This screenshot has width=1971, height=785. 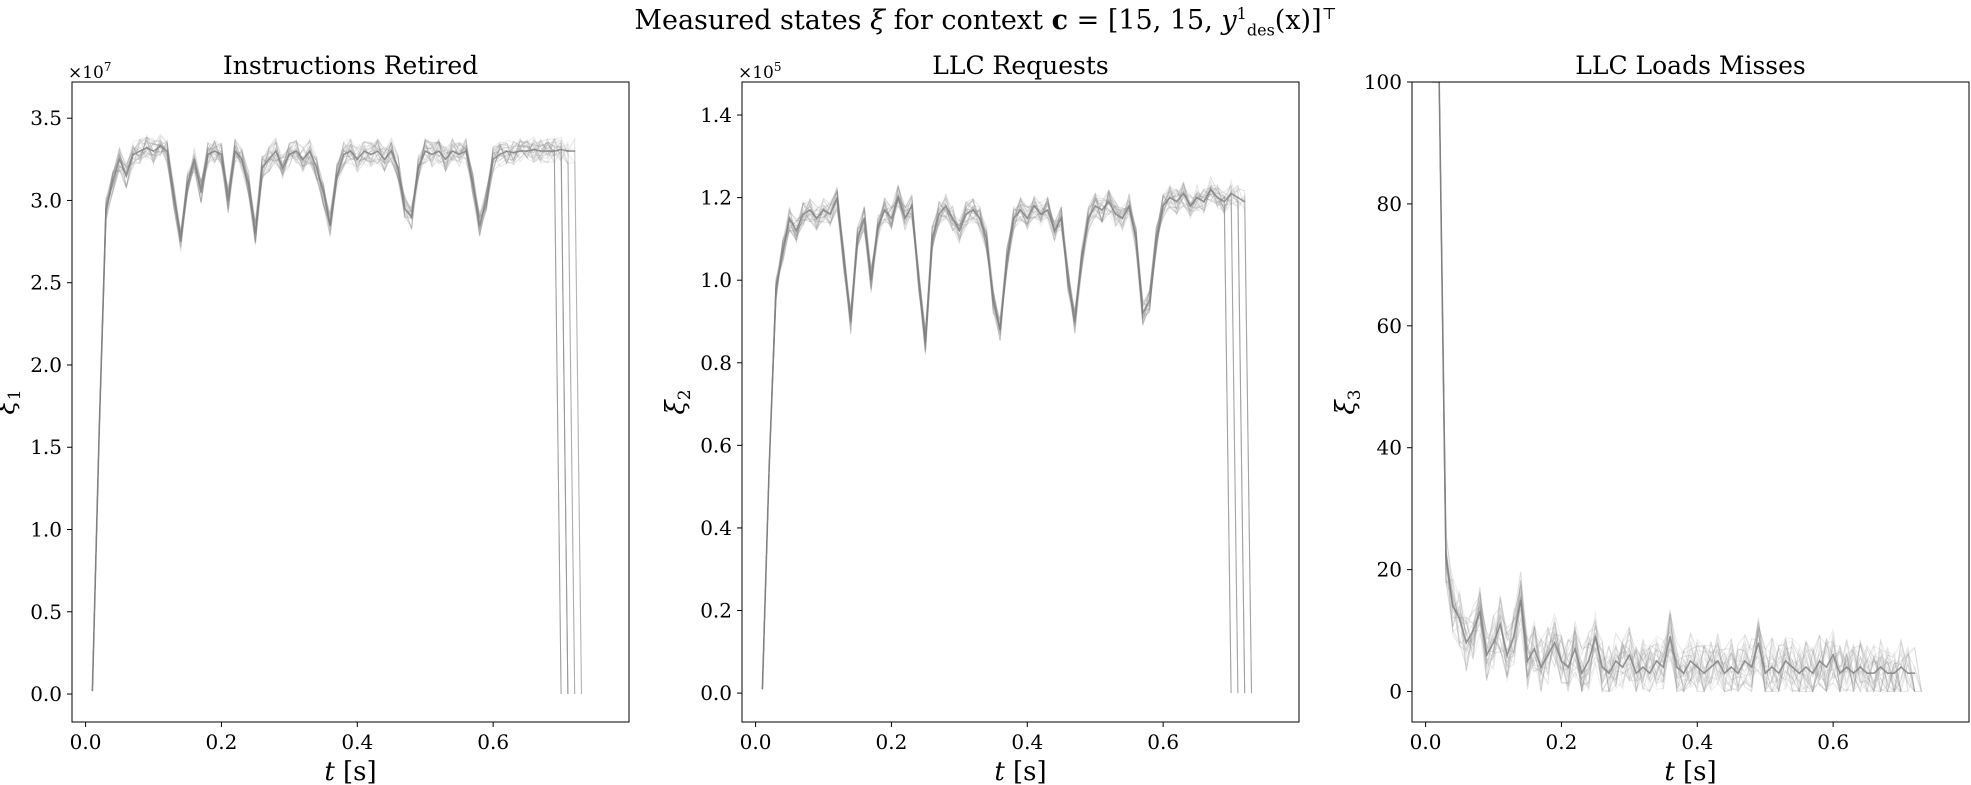 I want to click on y-tick-label: 1.0, so click(x=46, y=530).